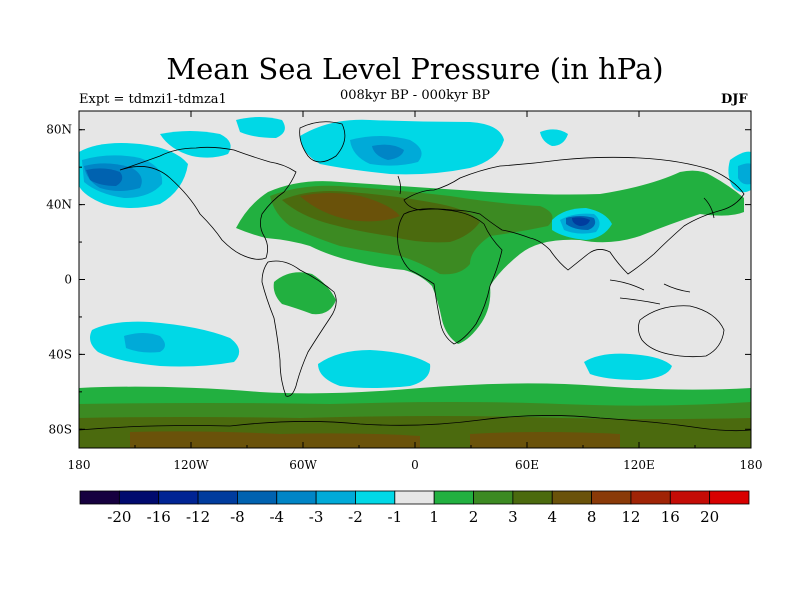 The height and width of the screenshot is (600, 800). I want to click on colorbar-label: -4, so click(276, 517).